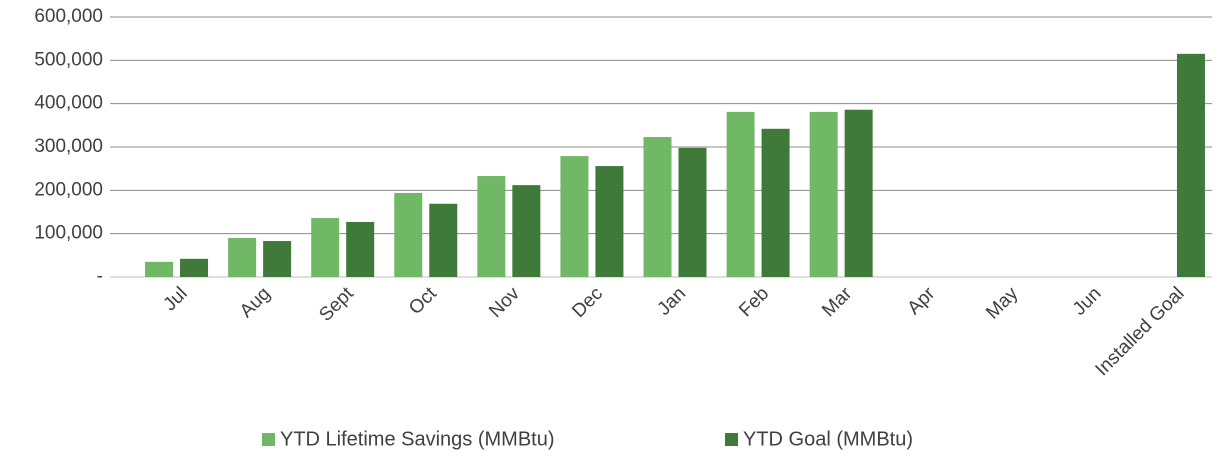 This screenshot has width=1219, height=458. What do you see at coordinates (68, 189) in the screenshot?
I see `y-tick-label: 200,000` at bounding box center [68, 189].